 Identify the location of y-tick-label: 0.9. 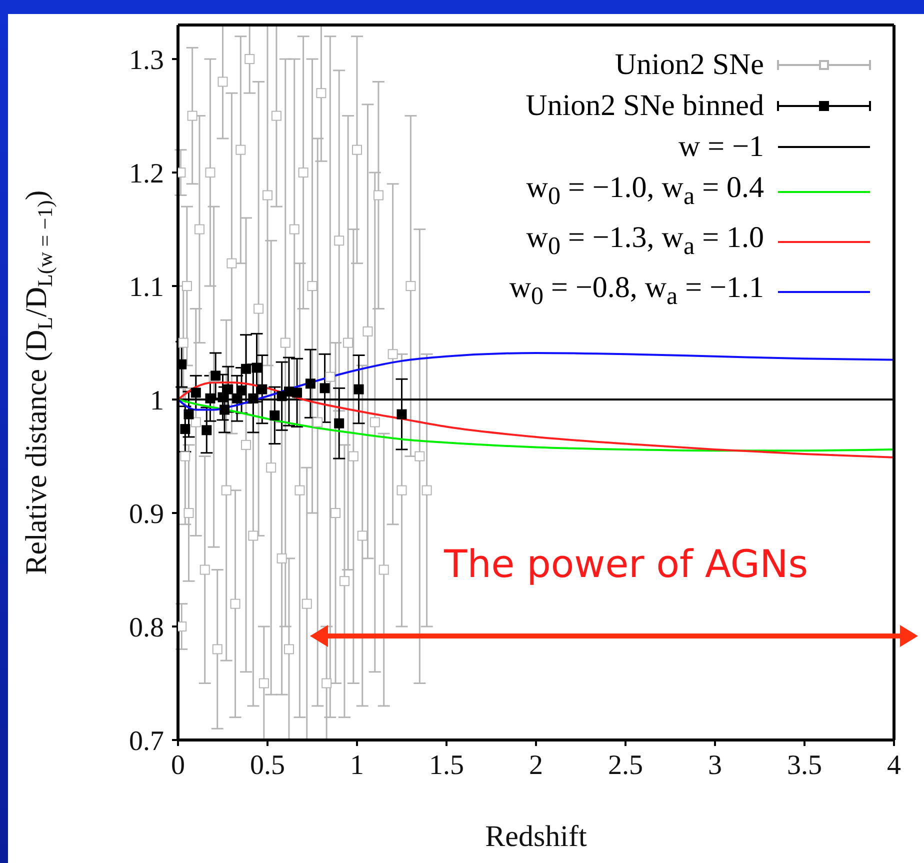
(146, 514).